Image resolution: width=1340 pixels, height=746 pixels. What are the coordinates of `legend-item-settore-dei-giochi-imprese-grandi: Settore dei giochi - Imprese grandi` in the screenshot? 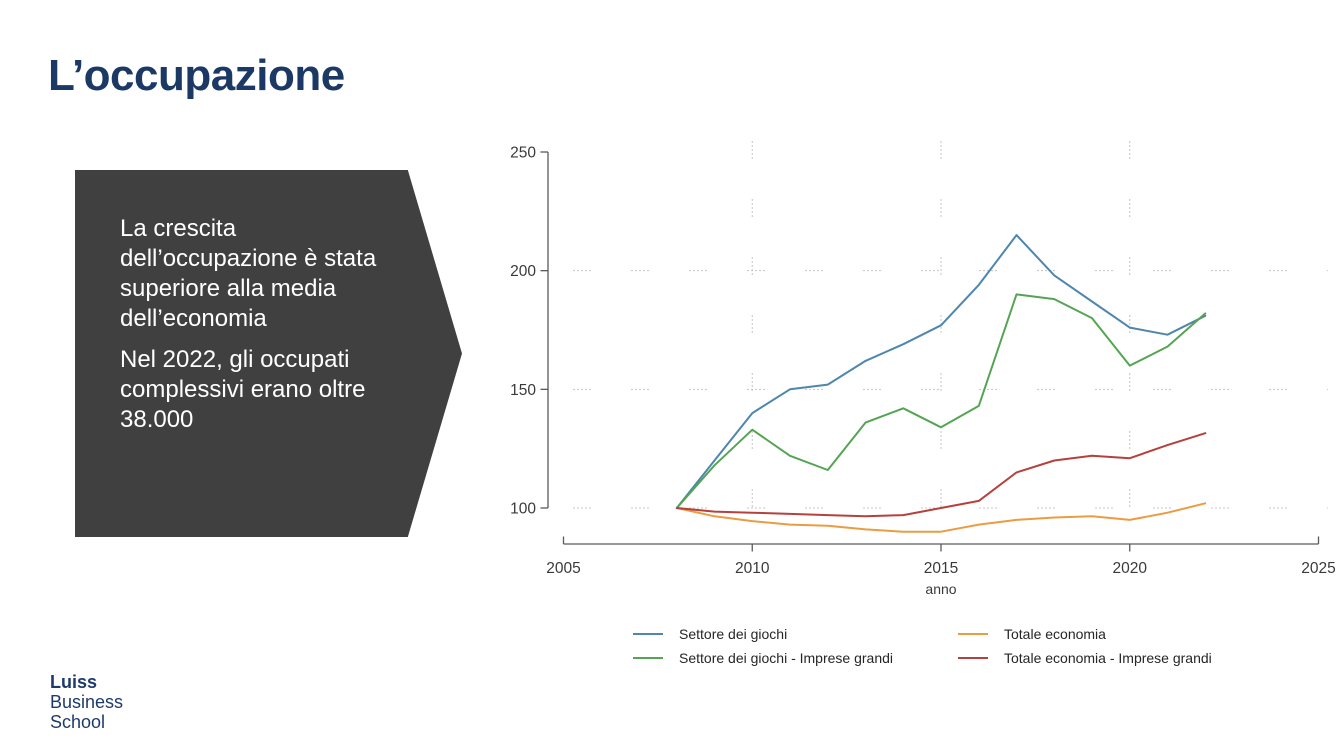 It's located at (763, 658).